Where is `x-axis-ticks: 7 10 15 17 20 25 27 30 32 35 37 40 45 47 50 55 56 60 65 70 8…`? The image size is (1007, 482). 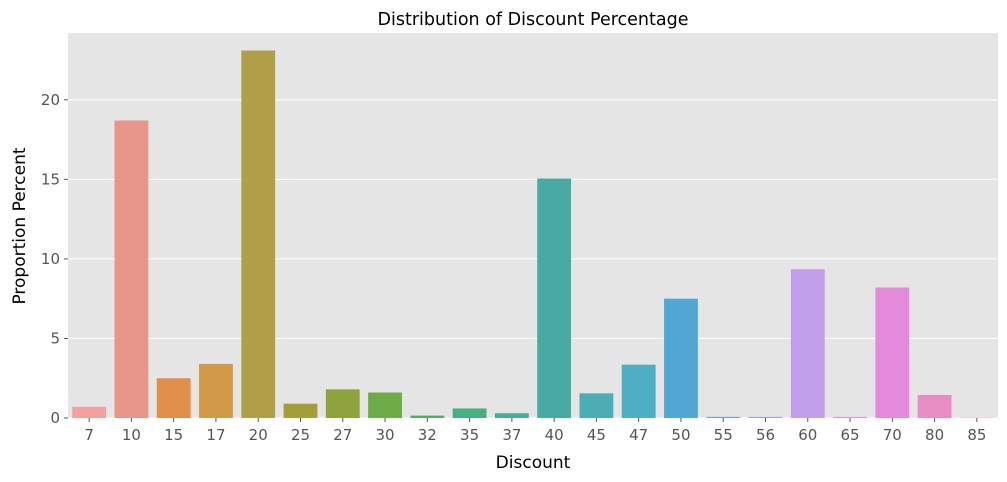
x-axis-ticks: 7 10 15 17 20 25 27 30 32 35 37 40 45 47 50 55 56 60 65 70 8… is located at coordinates (535, 431).